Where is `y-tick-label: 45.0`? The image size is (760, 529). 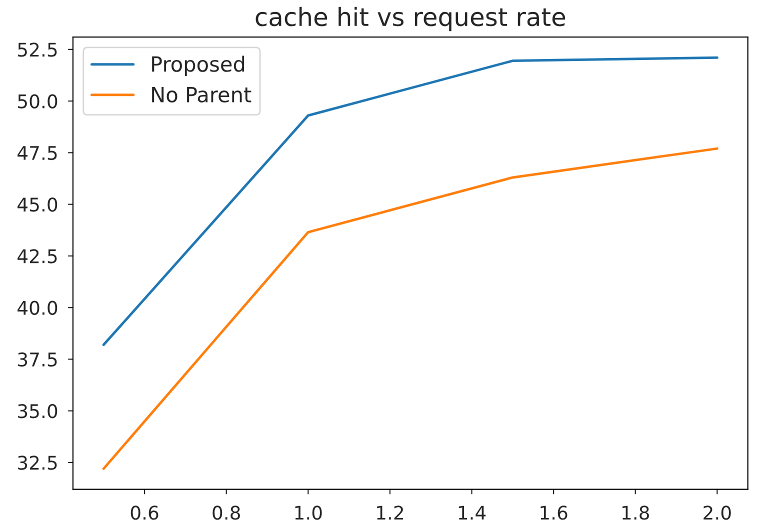 y-tick-label: 45.0 is located at coordinates (38, 205).